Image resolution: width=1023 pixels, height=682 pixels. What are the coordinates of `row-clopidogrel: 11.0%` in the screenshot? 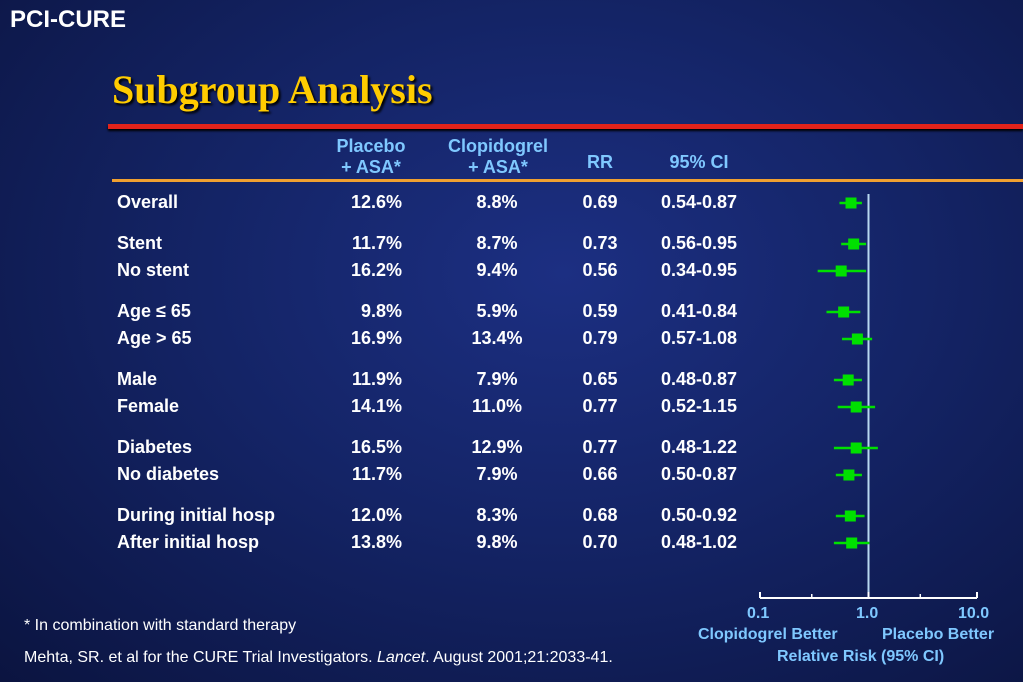 It's located at (497, 406).